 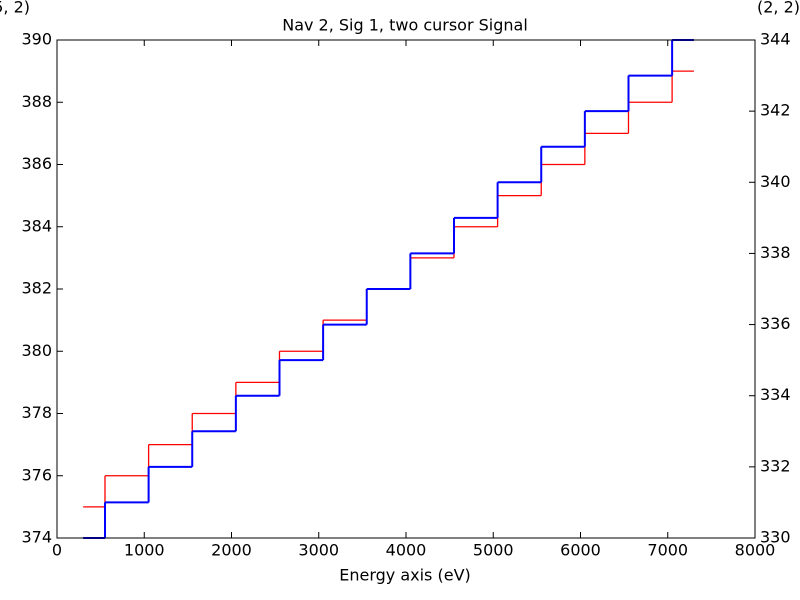 I want to click on x-tick-label: 1000, so click(x=144, y=550).